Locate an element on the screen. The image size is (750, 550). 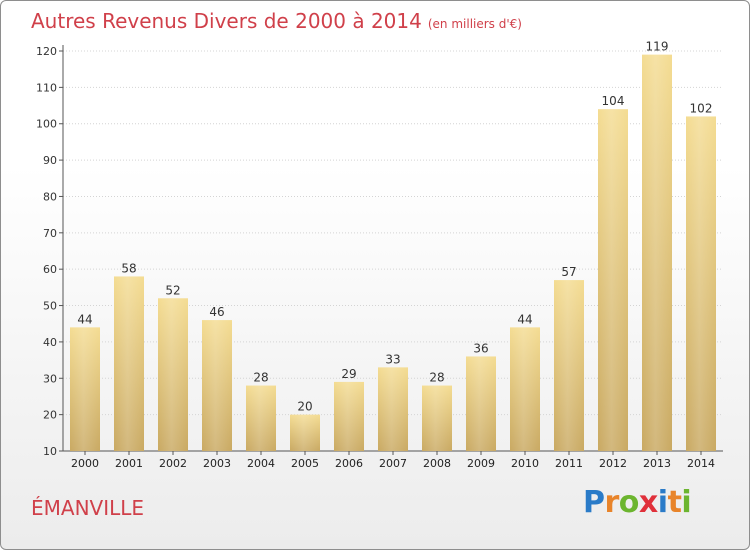
x-tick-label: 2005 is located at coordinates (305, 463).